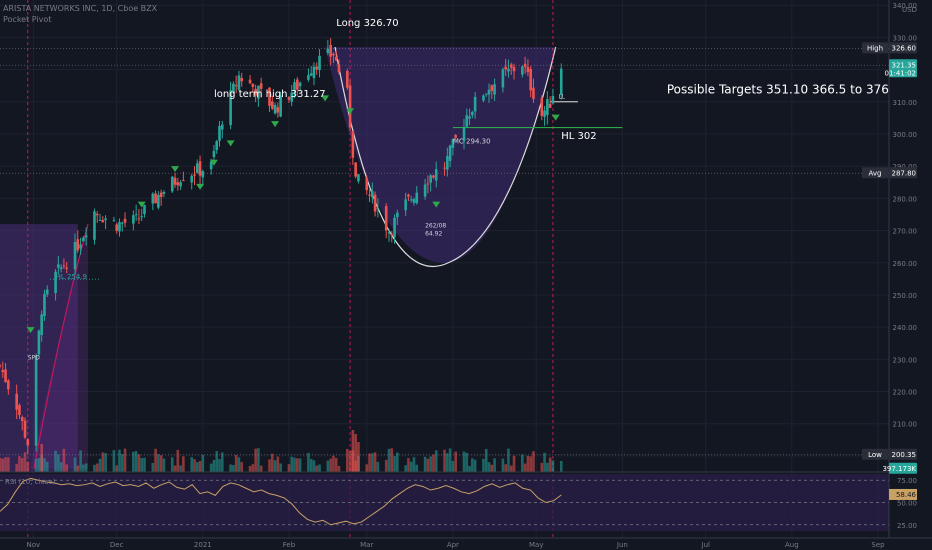 The height and width of the screenshot is (550, 932). Describe the element at coordinates (80, 8) in the screenshot. I see `chart-title: ARISTA NETWORKS INC, 1D, Cboe BZX` at that location.